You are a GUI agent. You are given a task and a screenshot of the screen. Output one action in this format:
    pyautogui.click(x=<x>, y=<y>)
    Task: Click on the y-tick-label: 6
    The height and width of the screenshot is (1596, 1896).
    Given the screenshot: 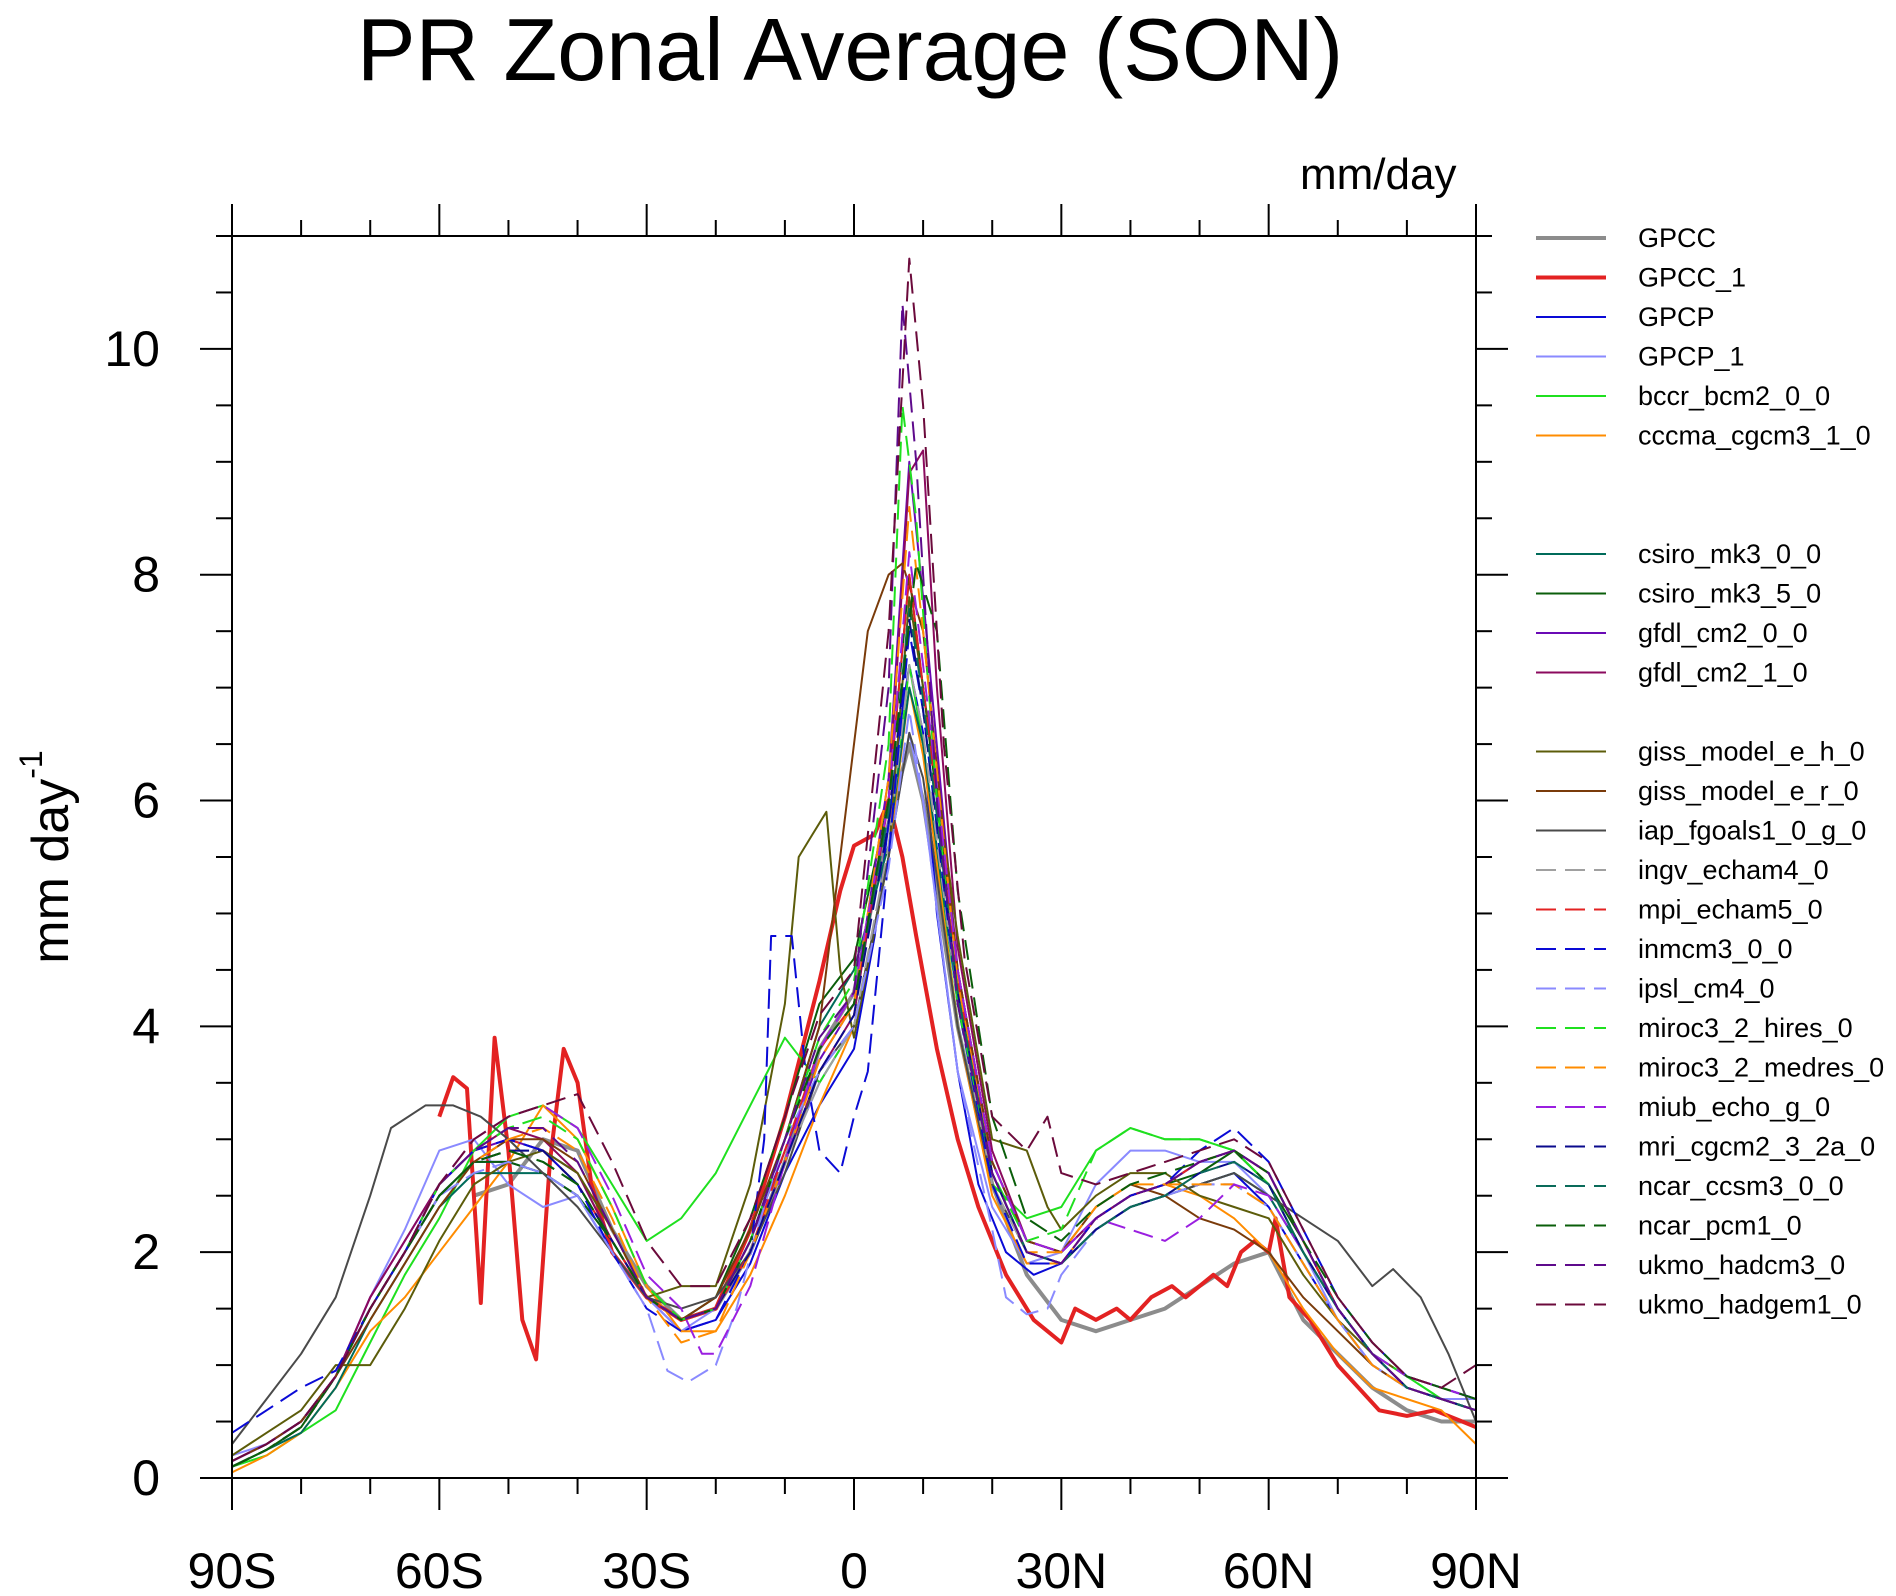 What is the action you would take?
    pyautogui.click(x=146, y=801)
    